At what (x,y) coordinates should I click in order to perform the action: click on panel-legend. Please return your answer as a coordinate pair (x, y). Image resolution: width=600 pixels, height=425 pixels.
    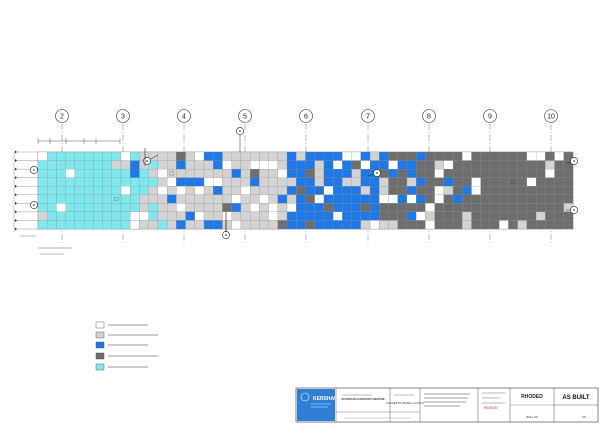
    Looking at the image, I should click on (126, 346).